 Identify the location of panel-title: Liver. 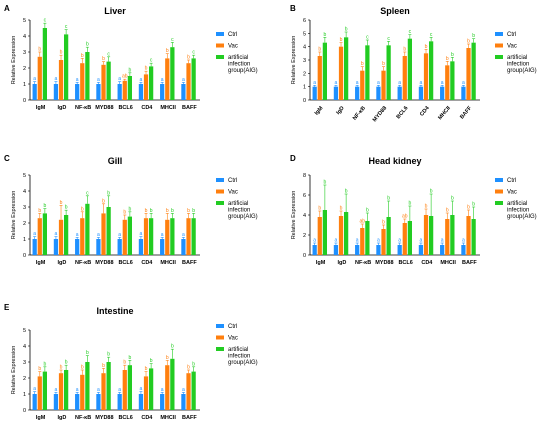
(115, 11).